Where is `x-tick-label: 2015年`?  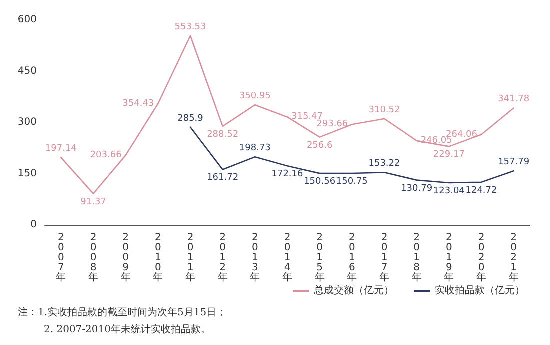 x-tick-label: 2015年 is located at coordinates (319, 258).